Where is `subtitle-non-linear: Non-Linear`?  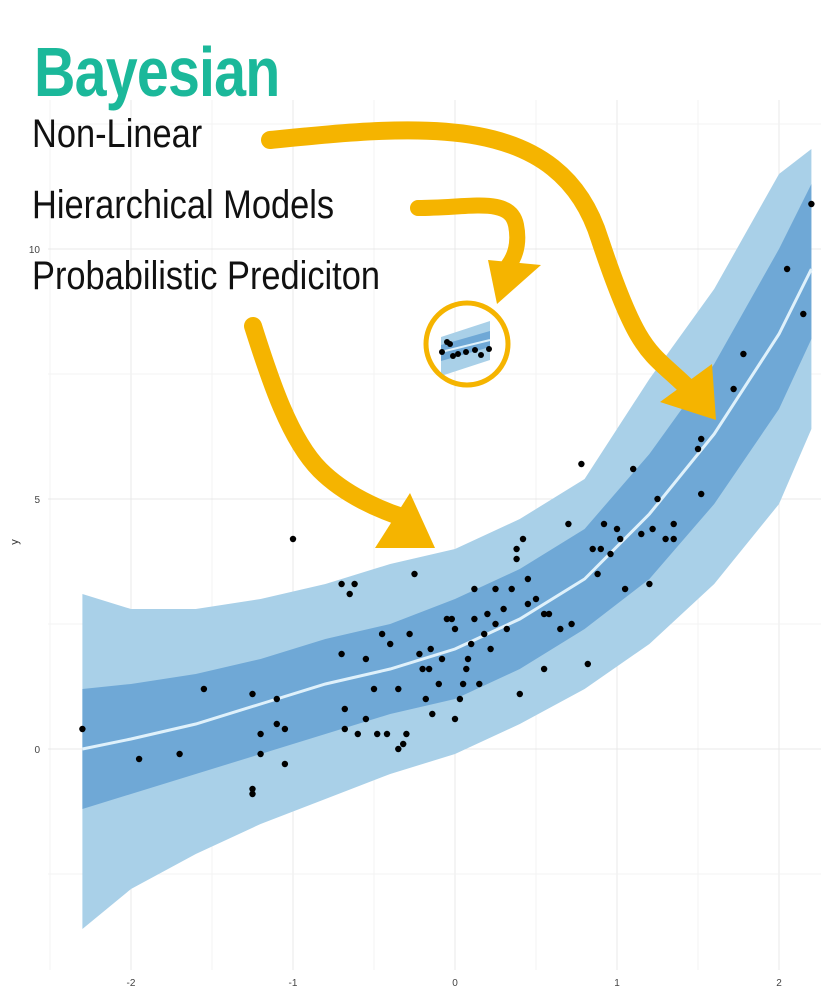 subtitle-non-linear: Non-Linear is located at coordinates (117, 134).